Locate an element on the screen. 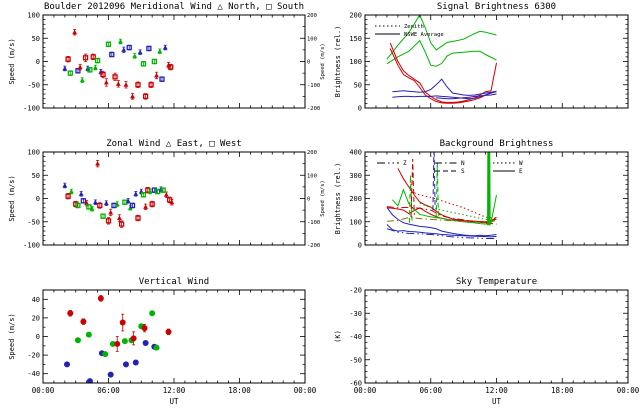  svg-text: Sky Temperature is located at coordinates (496, 282).